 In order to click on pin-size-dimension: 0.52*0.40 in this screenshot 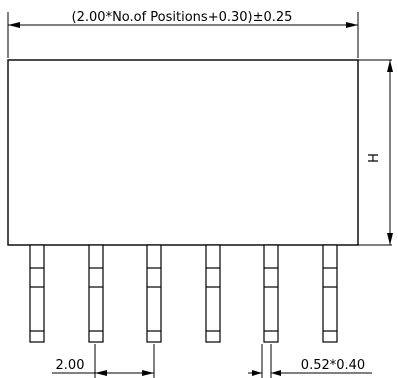, I will do `click(310, 361)`.